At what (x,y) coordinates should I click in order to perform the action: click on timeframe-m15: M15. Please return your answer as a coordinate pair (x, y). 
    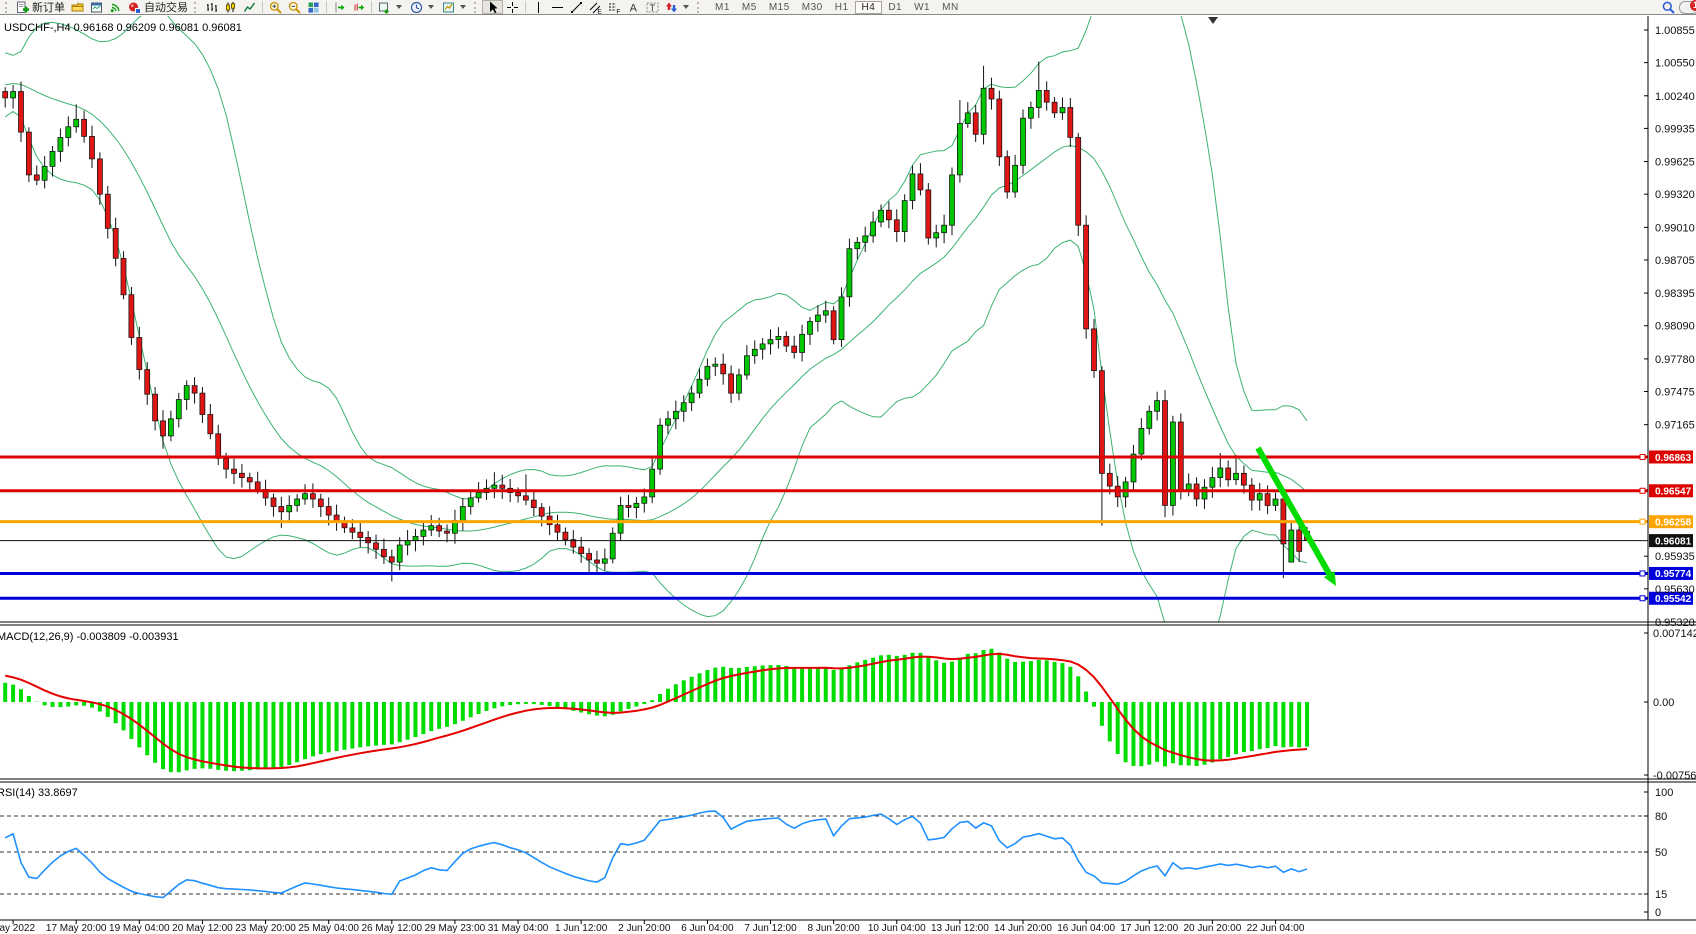
    Looking at the image, I should click on (779, 7).